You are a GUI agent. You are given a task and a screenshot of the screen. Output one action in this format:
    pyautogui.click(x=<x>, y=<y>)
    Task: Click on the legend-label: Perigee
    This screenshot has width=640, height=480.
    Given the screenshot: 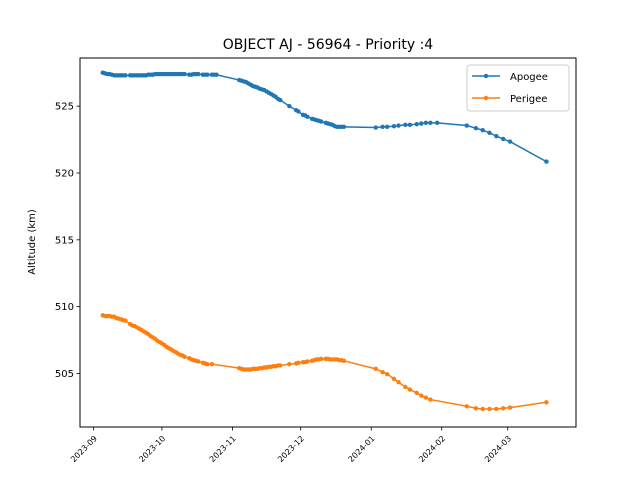 What is the action you would take?
    pyautogui.click(x=528, y=99)
    